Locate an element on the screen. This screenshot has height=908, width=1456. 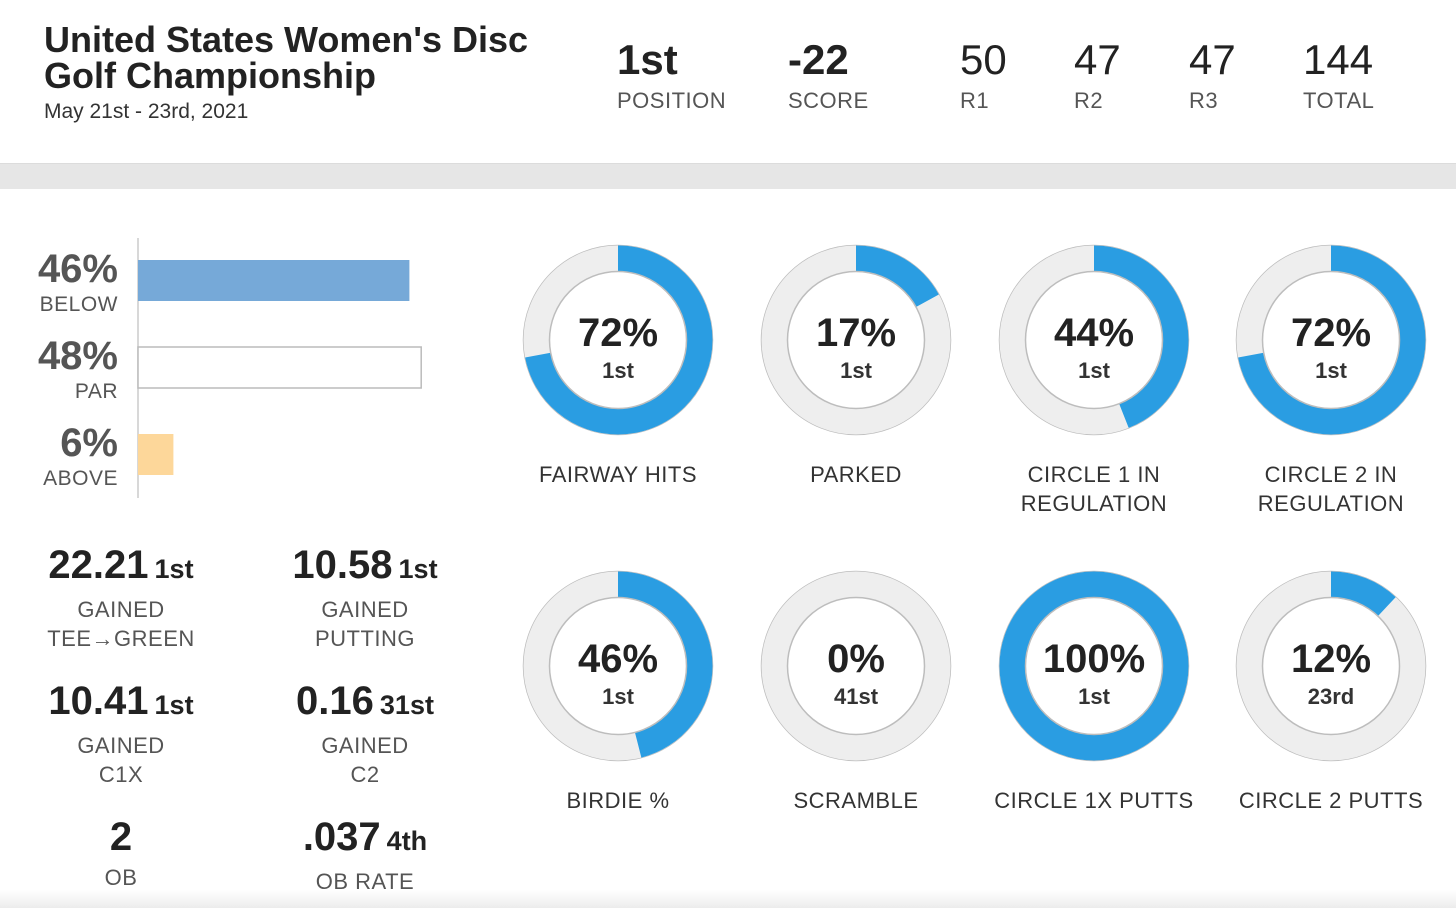
bar-category-label: BELOW is located at coordinates (79, 304).